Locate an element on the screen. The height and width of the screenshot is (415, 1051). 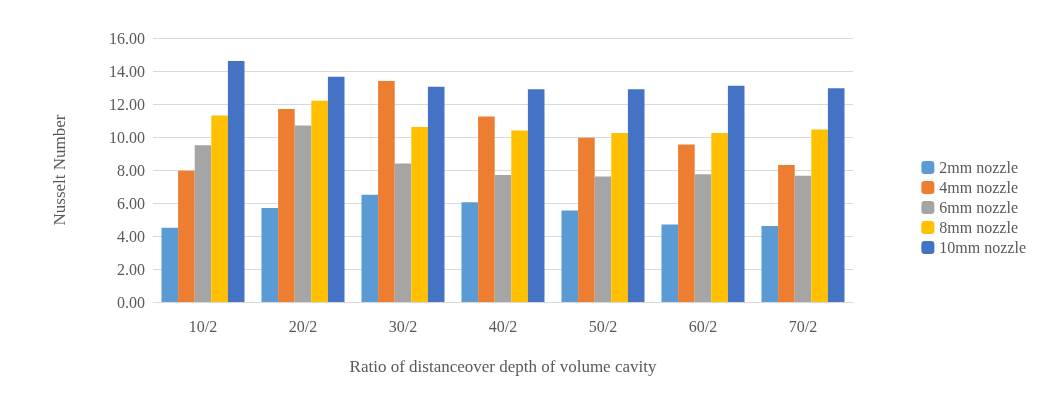
y-axis-title: Nusselt Number is located at coordinates (59, 170).